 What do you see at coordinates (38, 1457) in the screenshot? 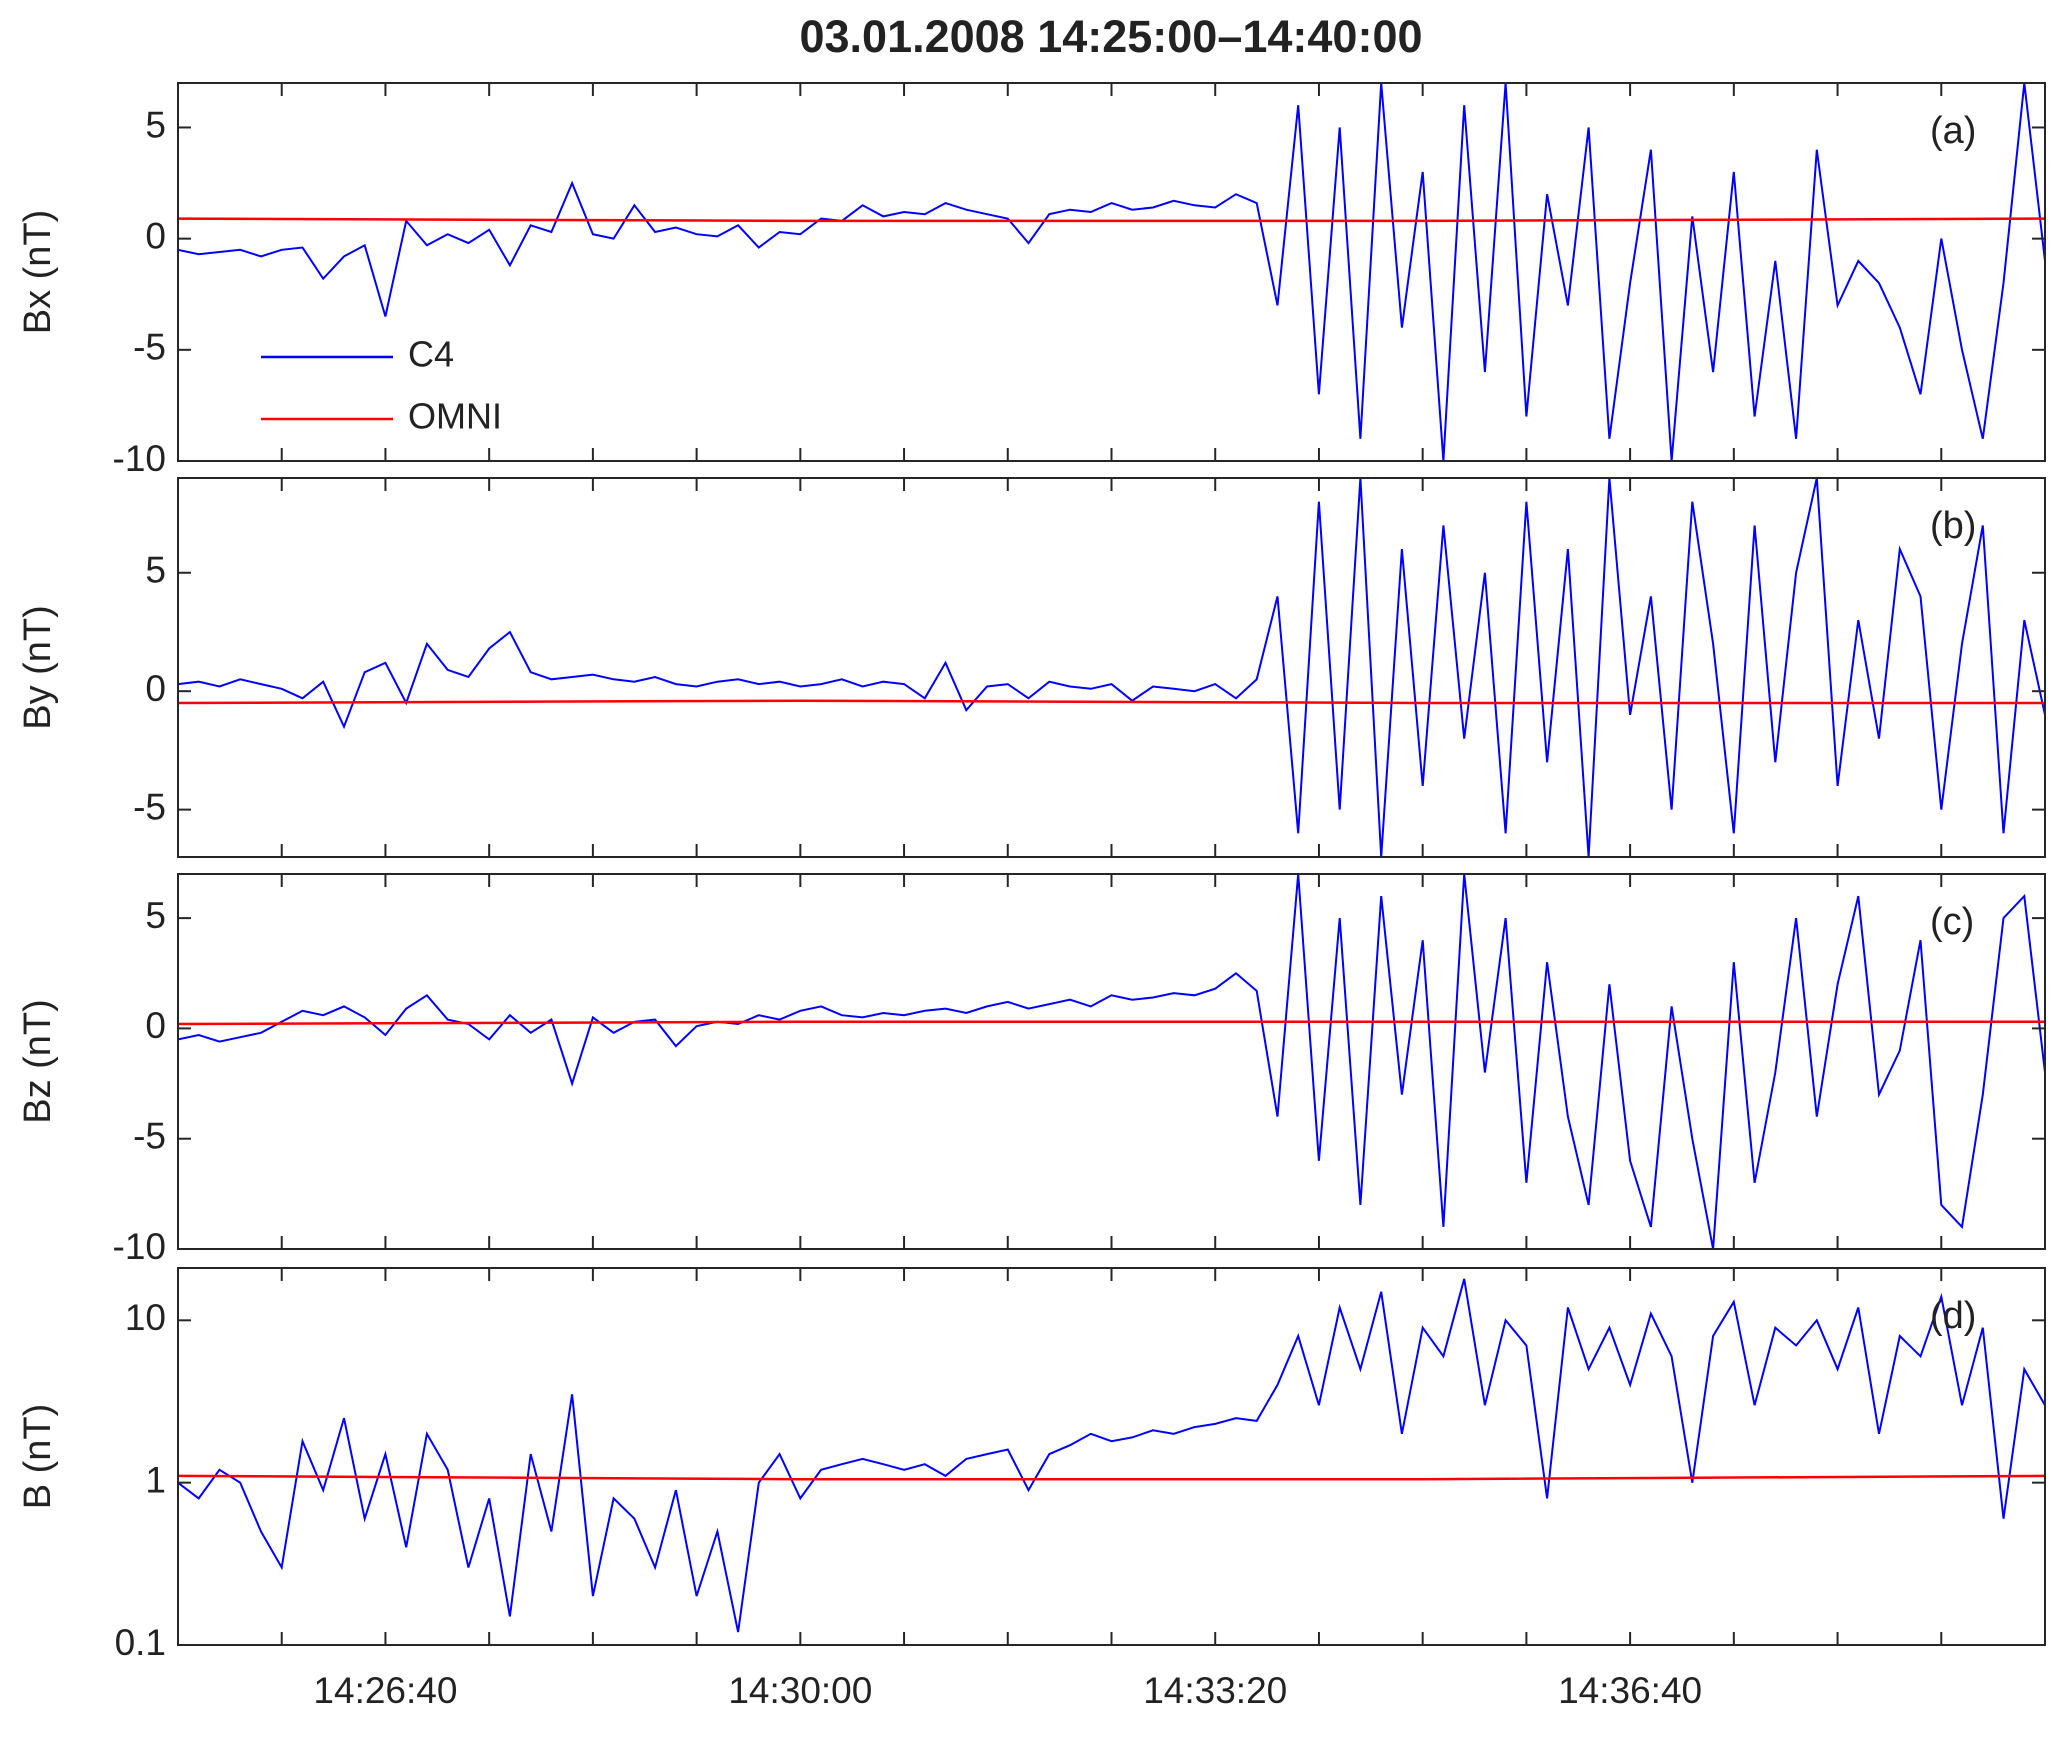
I see `y-axis-label: B (nT)` at bounding box center [38, 1457].